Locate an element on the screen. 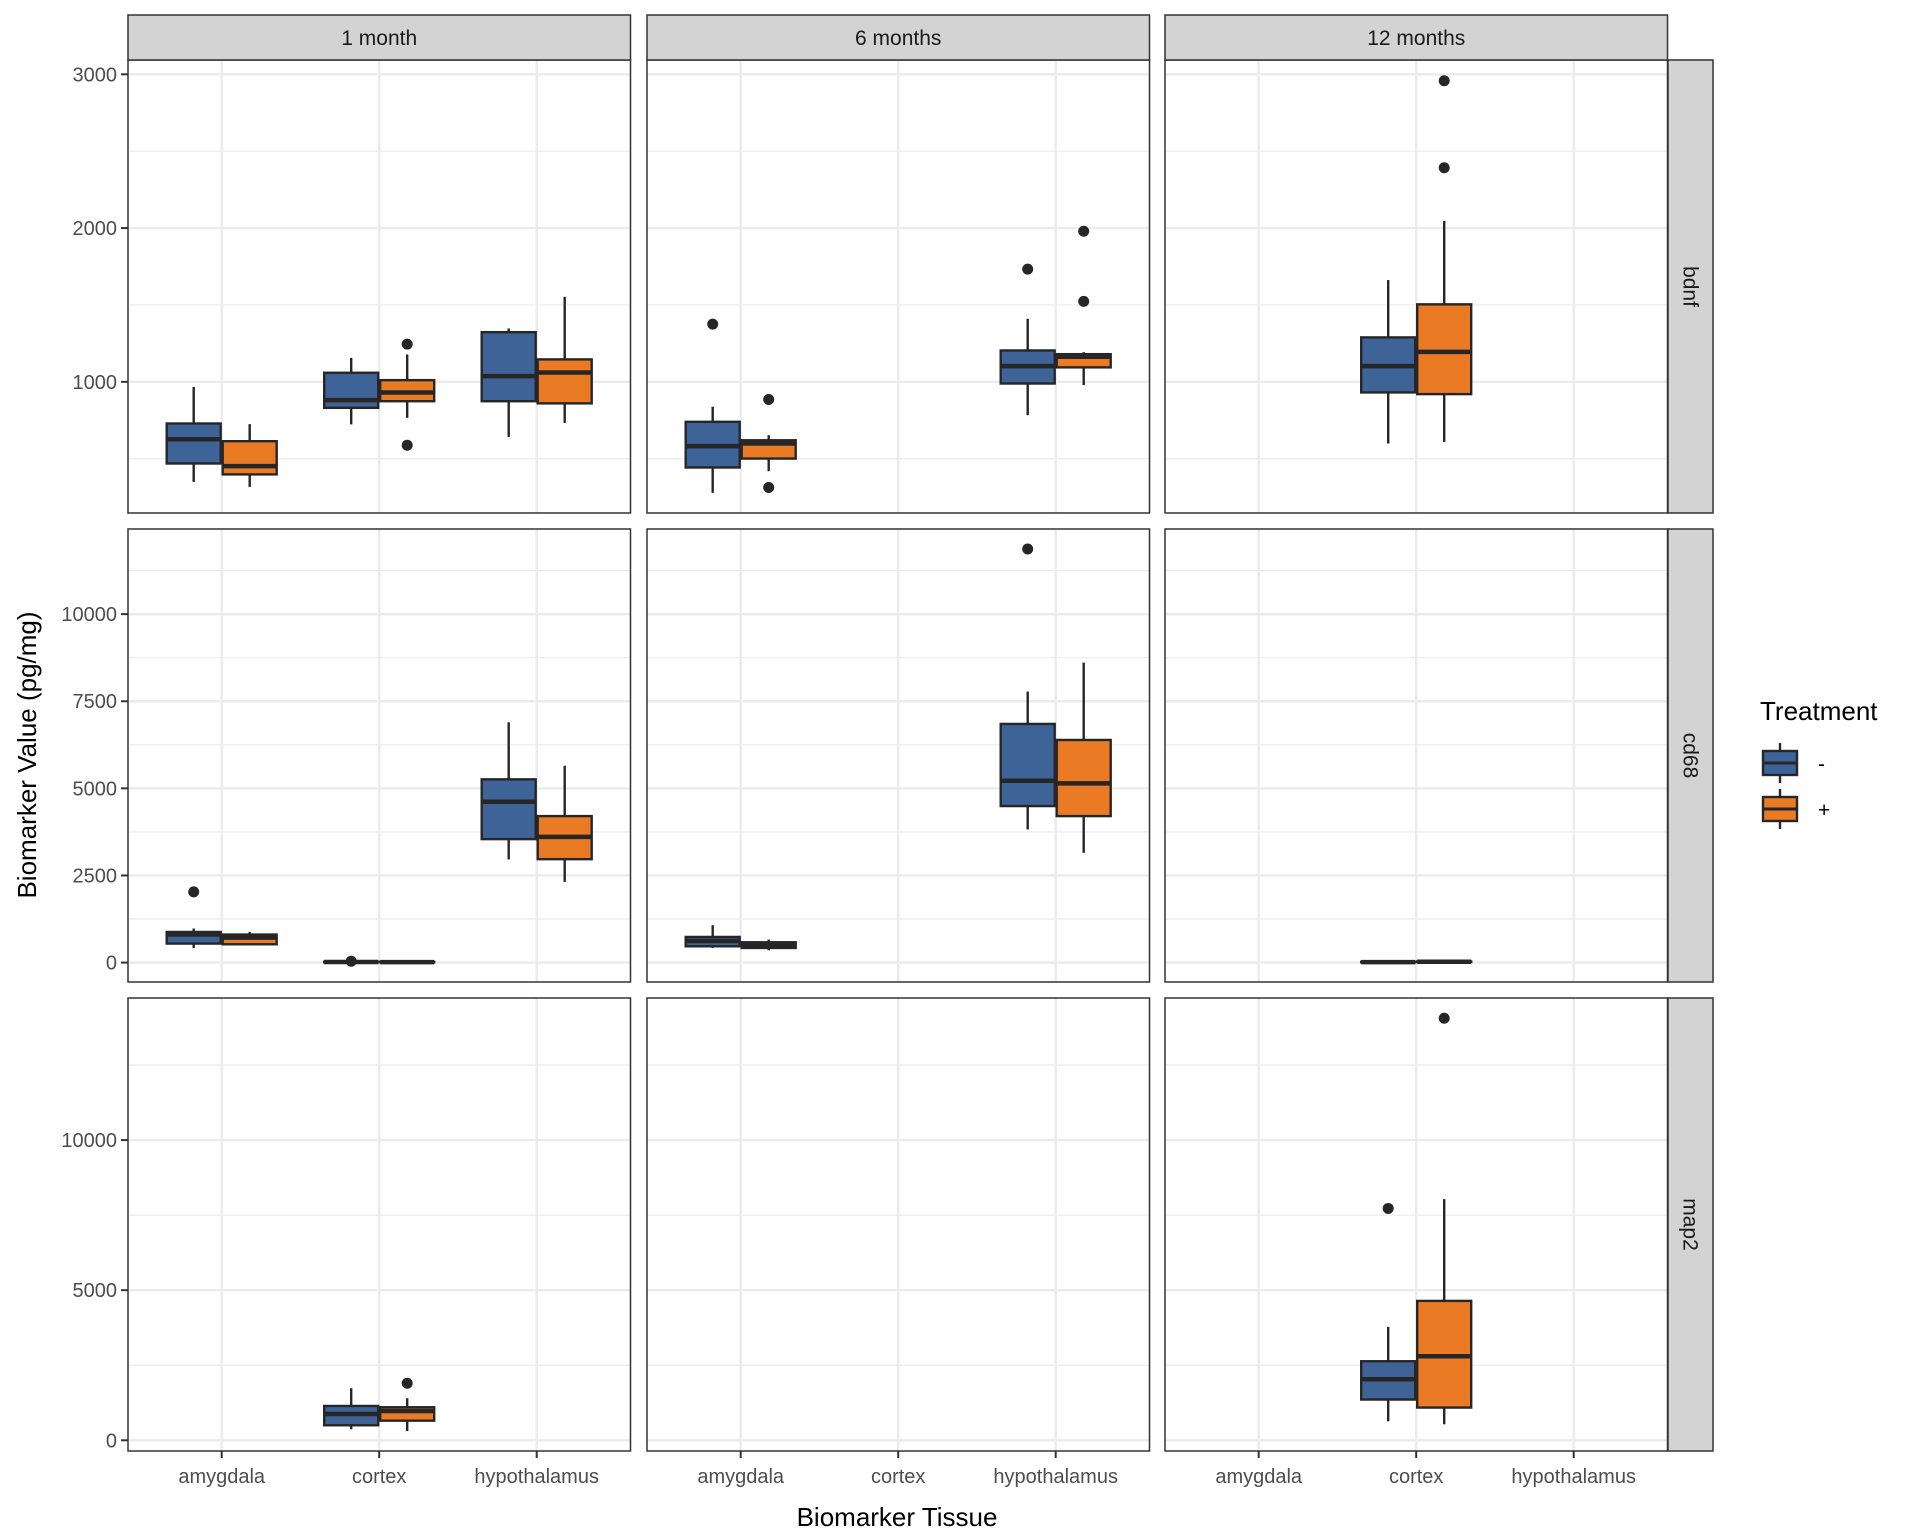 This screenshot has width=1920, height=1536. boxplot-cd68-1-month-hypothalamus-minus is located at coordinates (508, 791).